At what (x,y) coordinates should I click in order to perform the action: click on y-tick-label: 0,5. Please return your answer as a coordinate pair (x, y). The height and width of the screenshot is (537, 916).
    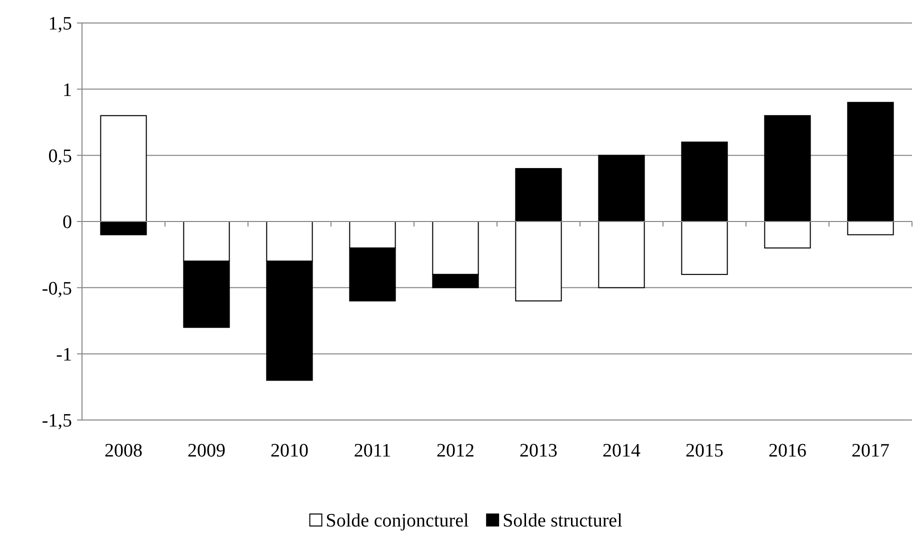
    Looking at the image, I should click on (60, 156).